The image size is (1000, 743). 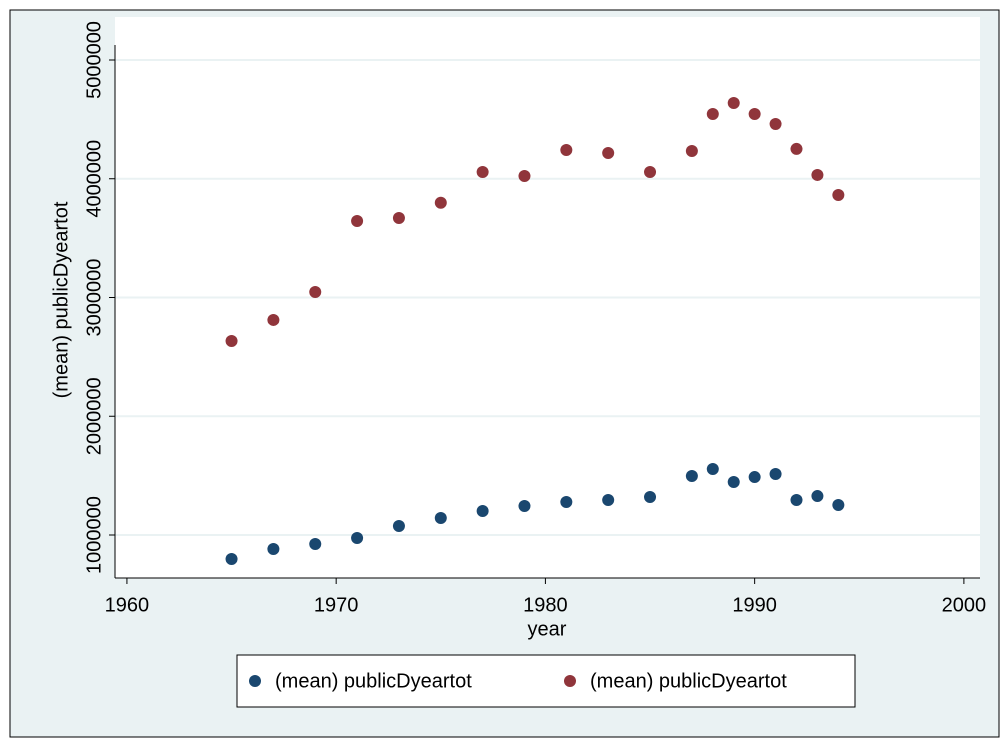 I want to click on y-tick-label: 4000000, so click(x=94, y=179).